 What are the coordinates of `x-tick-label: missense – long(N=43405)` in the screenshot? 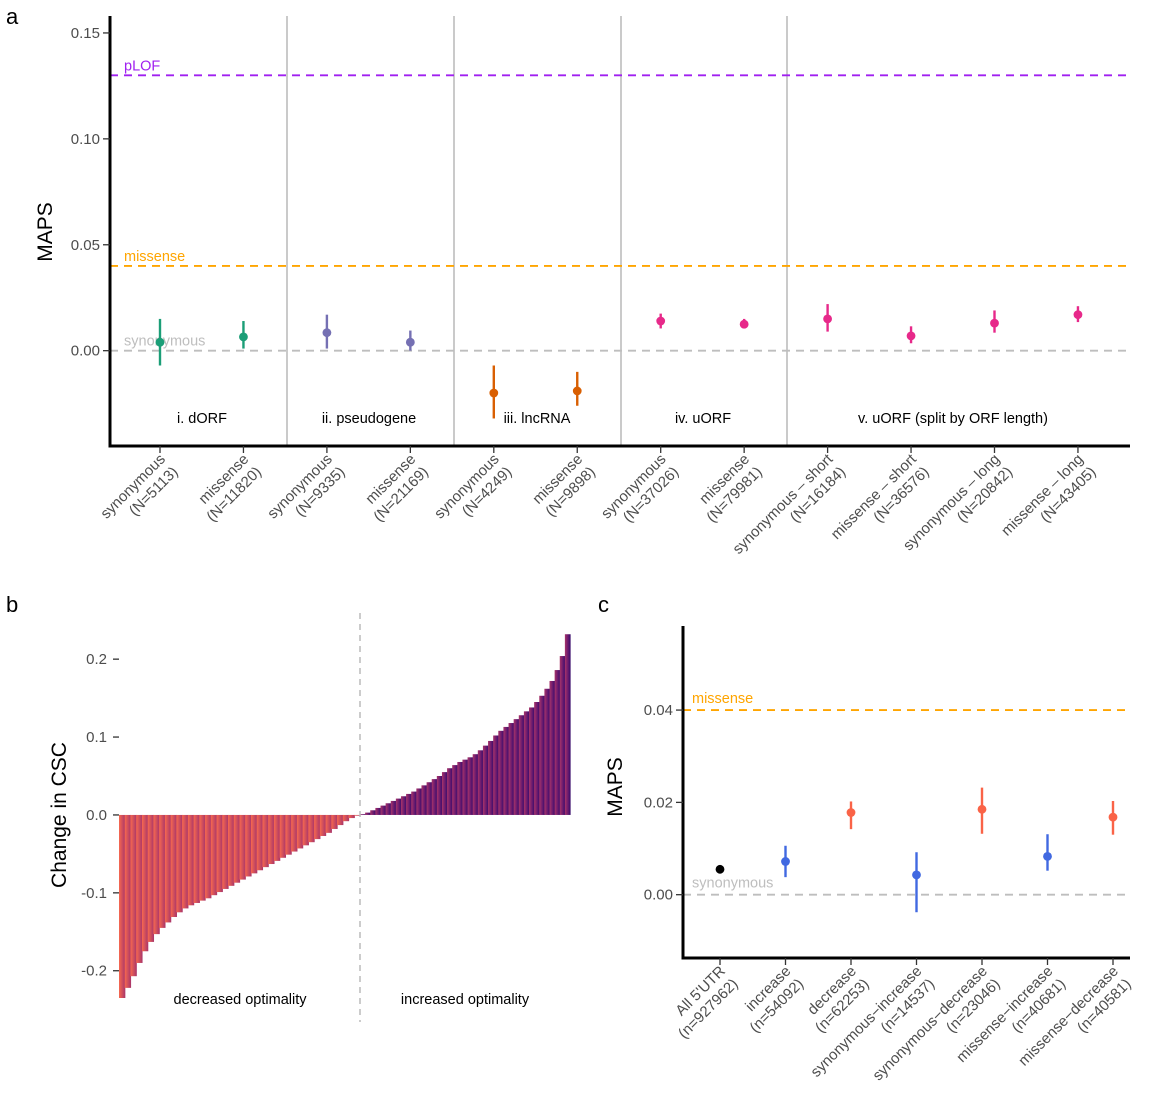 It's located at (1048, 501).